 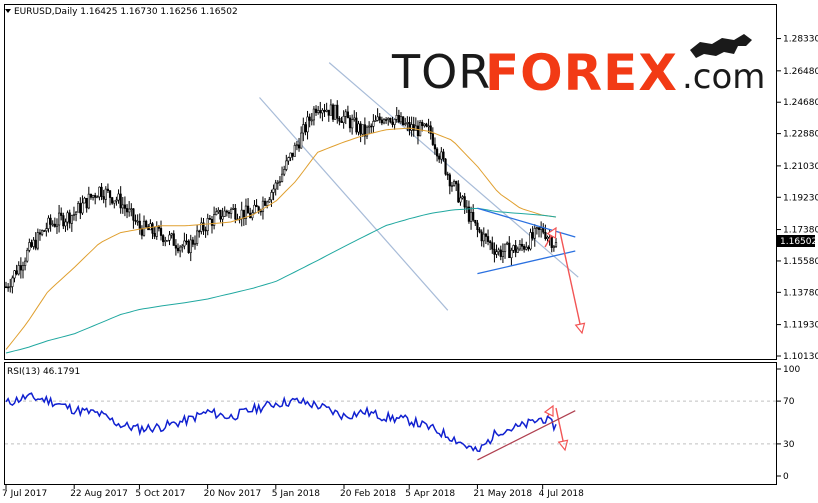 What do you see at coordinates (800, 135) in the screenshot?
I see `price-tick-label: 1.22880` at bounding box center [800, 135].